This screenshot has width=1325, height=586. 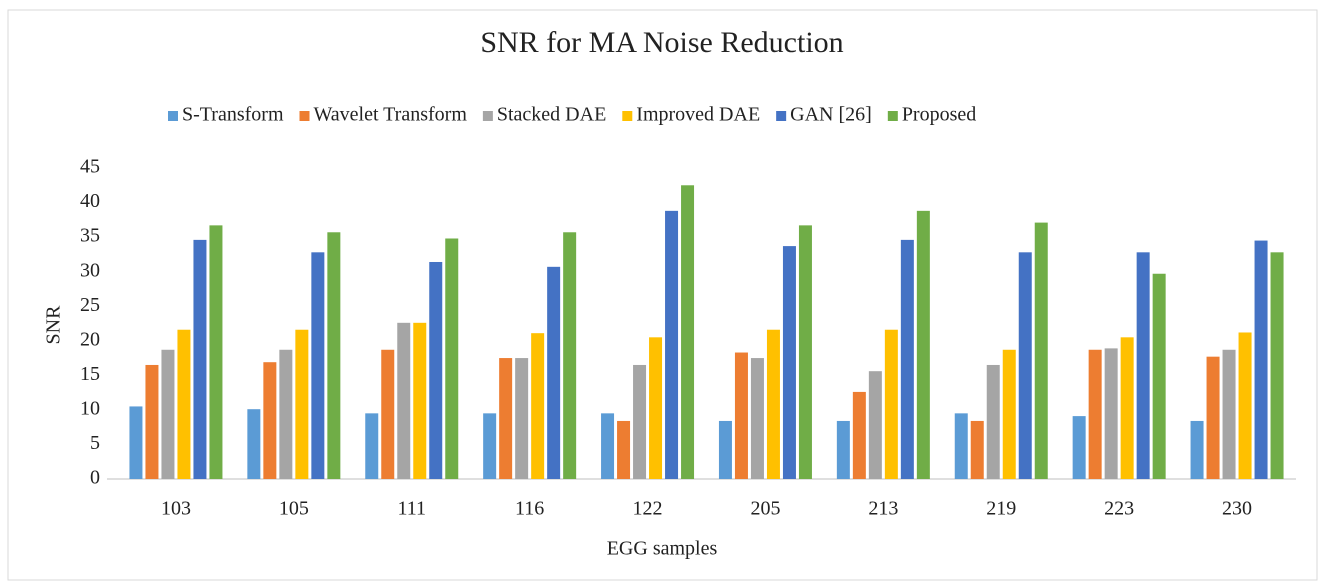 I want to click on x-tick-label: 105, so click(x=294, y=509).